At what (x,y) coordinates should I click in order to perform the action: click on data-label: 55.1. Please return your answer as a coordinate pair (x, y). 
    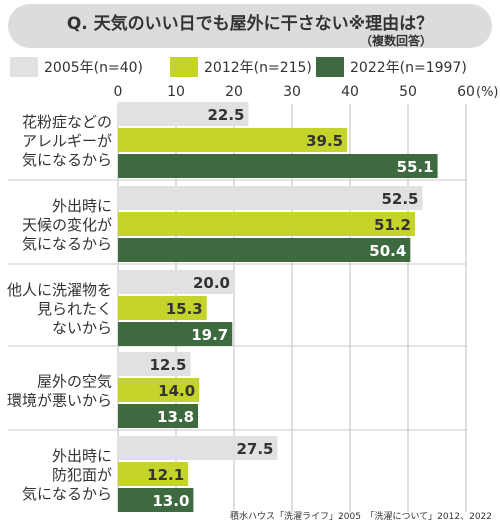
    Looking at the image, I should click on (415, 167).